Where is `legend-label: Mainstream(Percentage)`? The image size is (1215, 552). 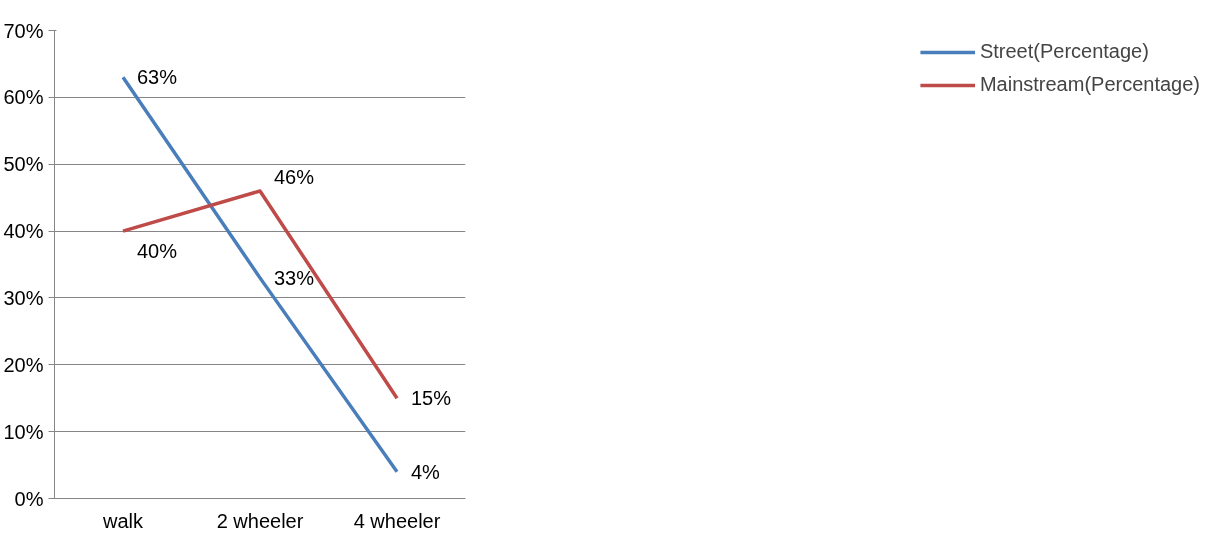
legend-label: Mainstream(Percentage) is located at coordinates (1089, 84).